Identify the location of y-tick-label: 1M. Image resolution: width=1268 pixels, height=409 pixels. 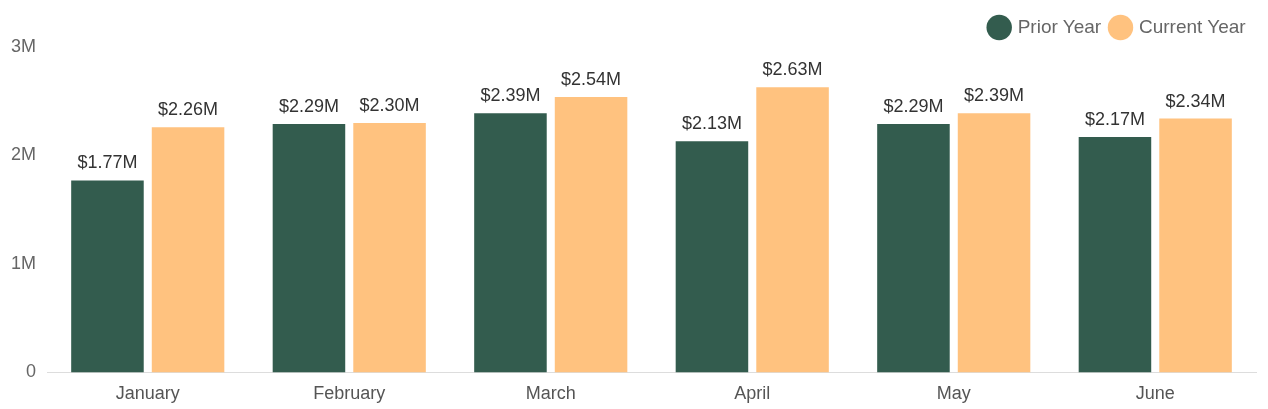
(23, 262).